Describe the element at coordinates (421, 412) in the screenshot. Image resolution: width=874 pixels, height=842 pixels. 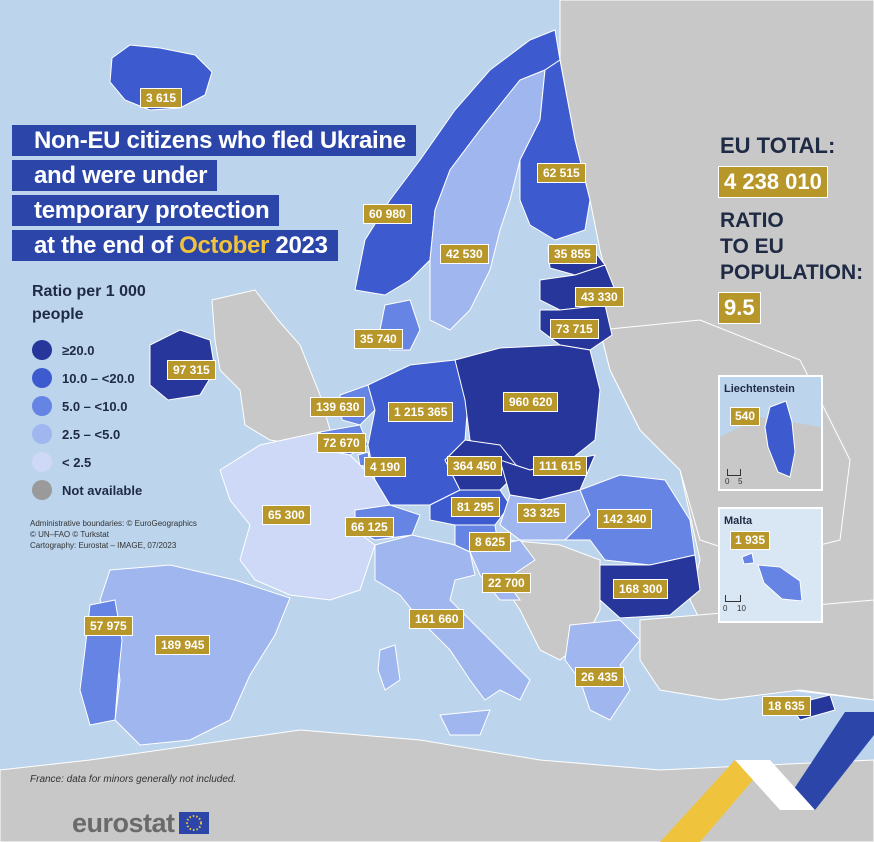
I see `label-germany: 1 215 365` at that location.